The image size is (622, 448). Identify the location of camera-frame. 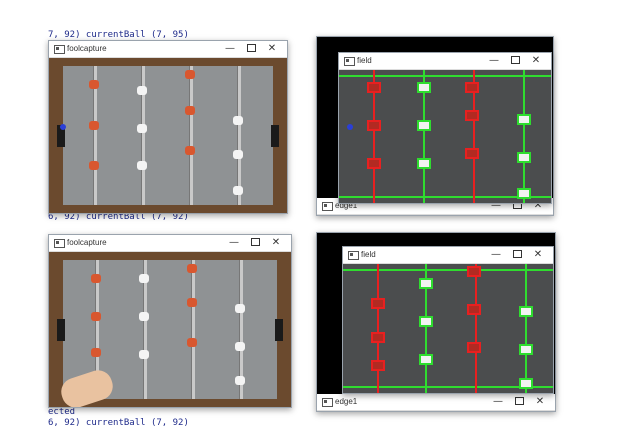
(168, 135).